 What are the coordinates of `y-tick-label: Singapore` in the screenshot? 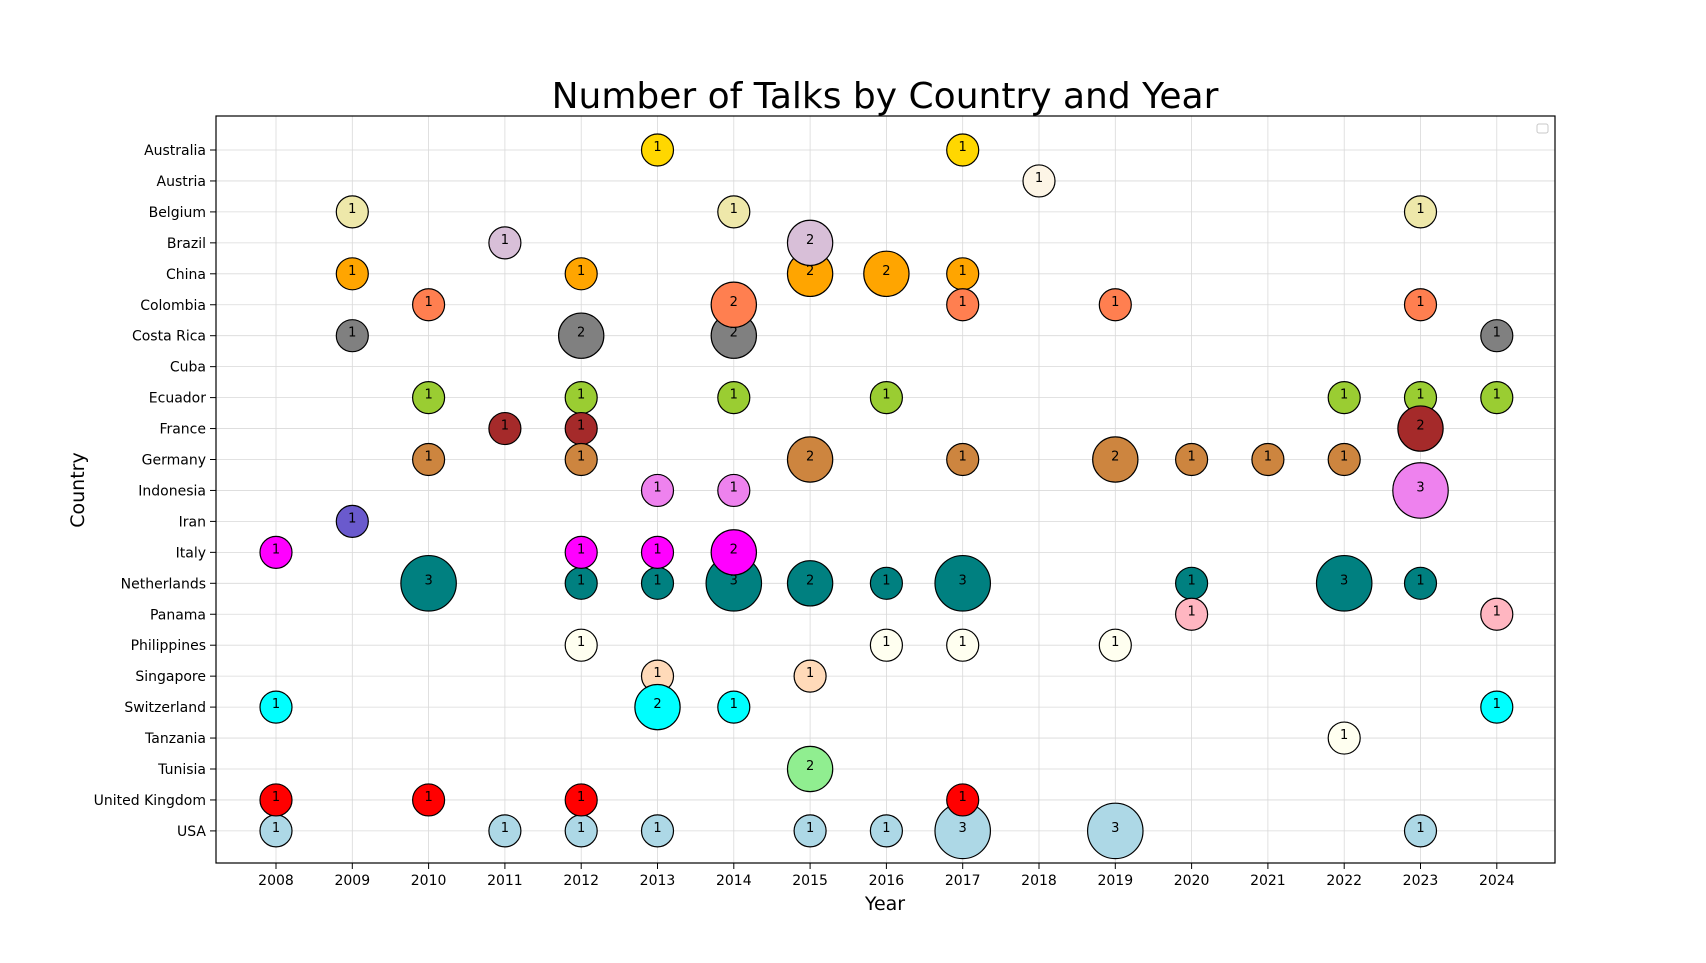 It's located at (170, 677).